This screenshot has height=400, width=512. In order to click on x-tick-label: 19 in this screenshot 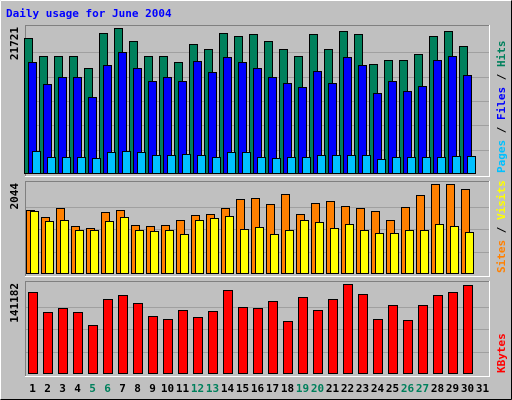, I will do `click(302, 388)`.